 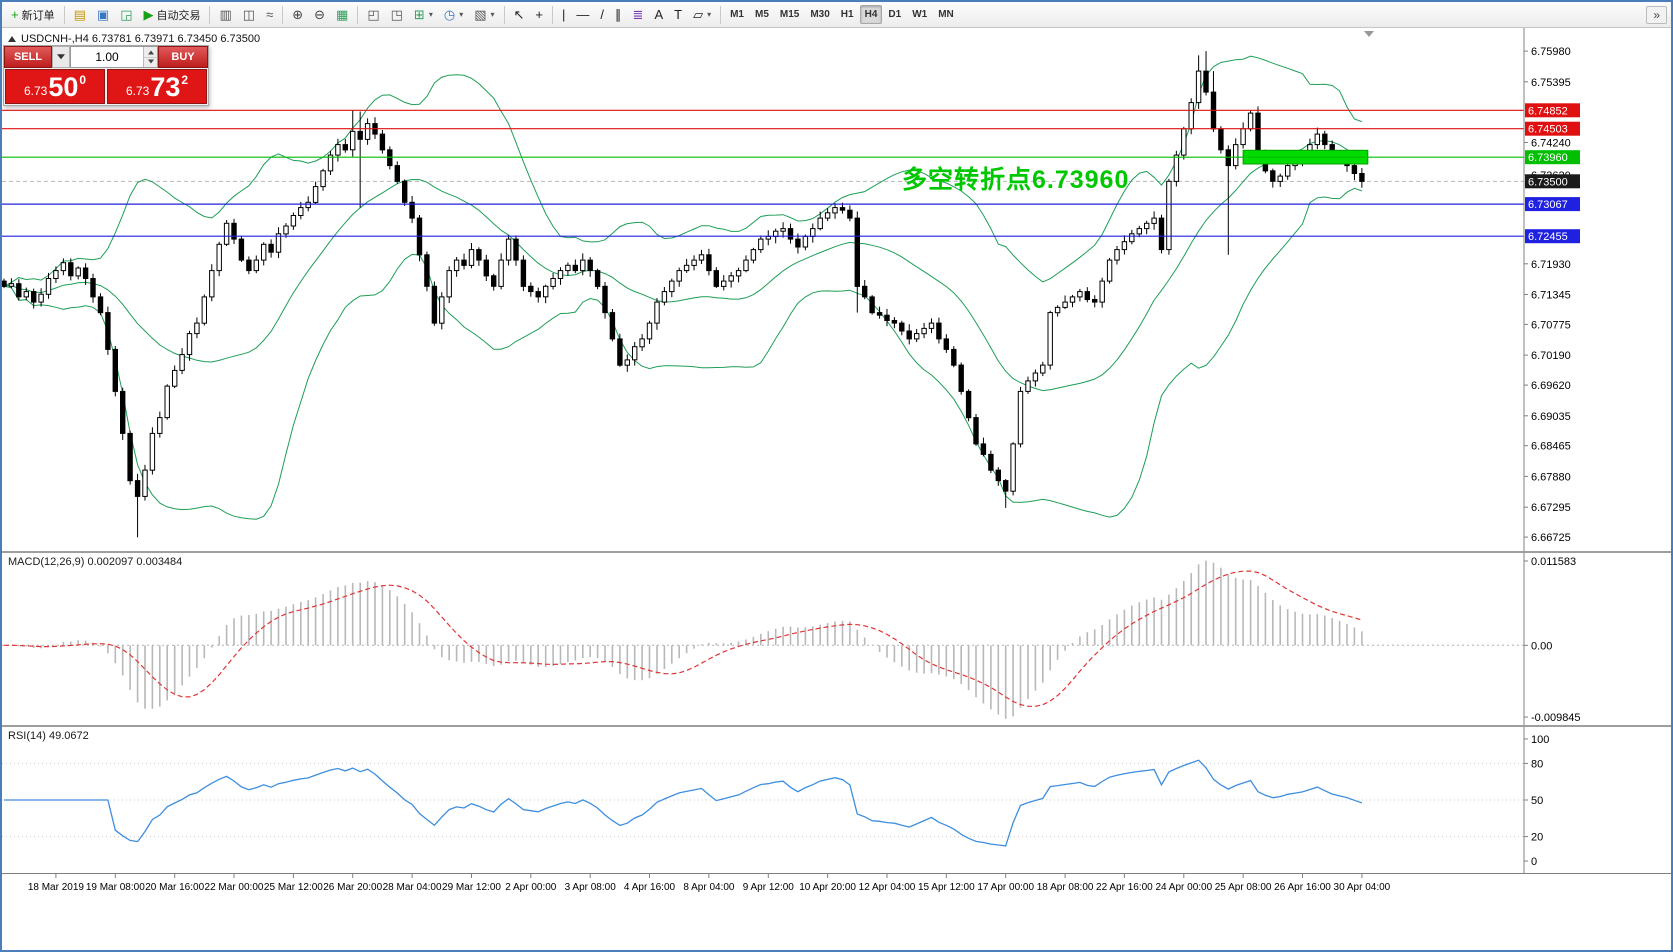 What do you see at coordinates (234, 887) in the screenshot?
I see `svg-text: 22 Mar 00:00` at bounding box center [234, 887].